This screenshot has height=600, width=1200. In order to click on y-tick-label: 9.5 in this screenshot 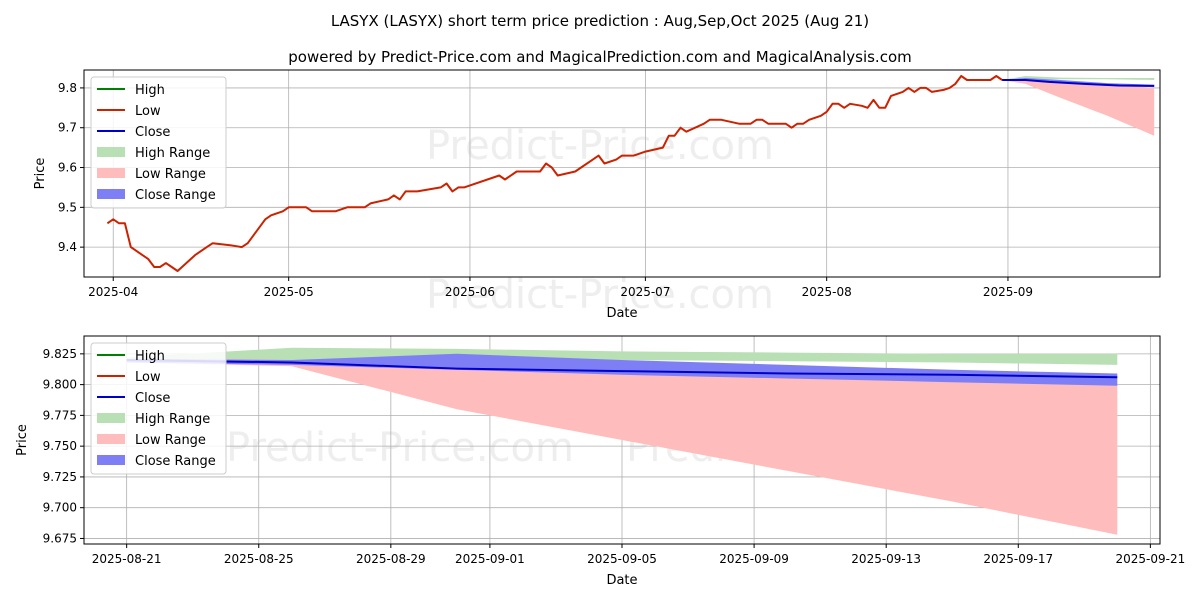, I will do `click(67, 207)`.